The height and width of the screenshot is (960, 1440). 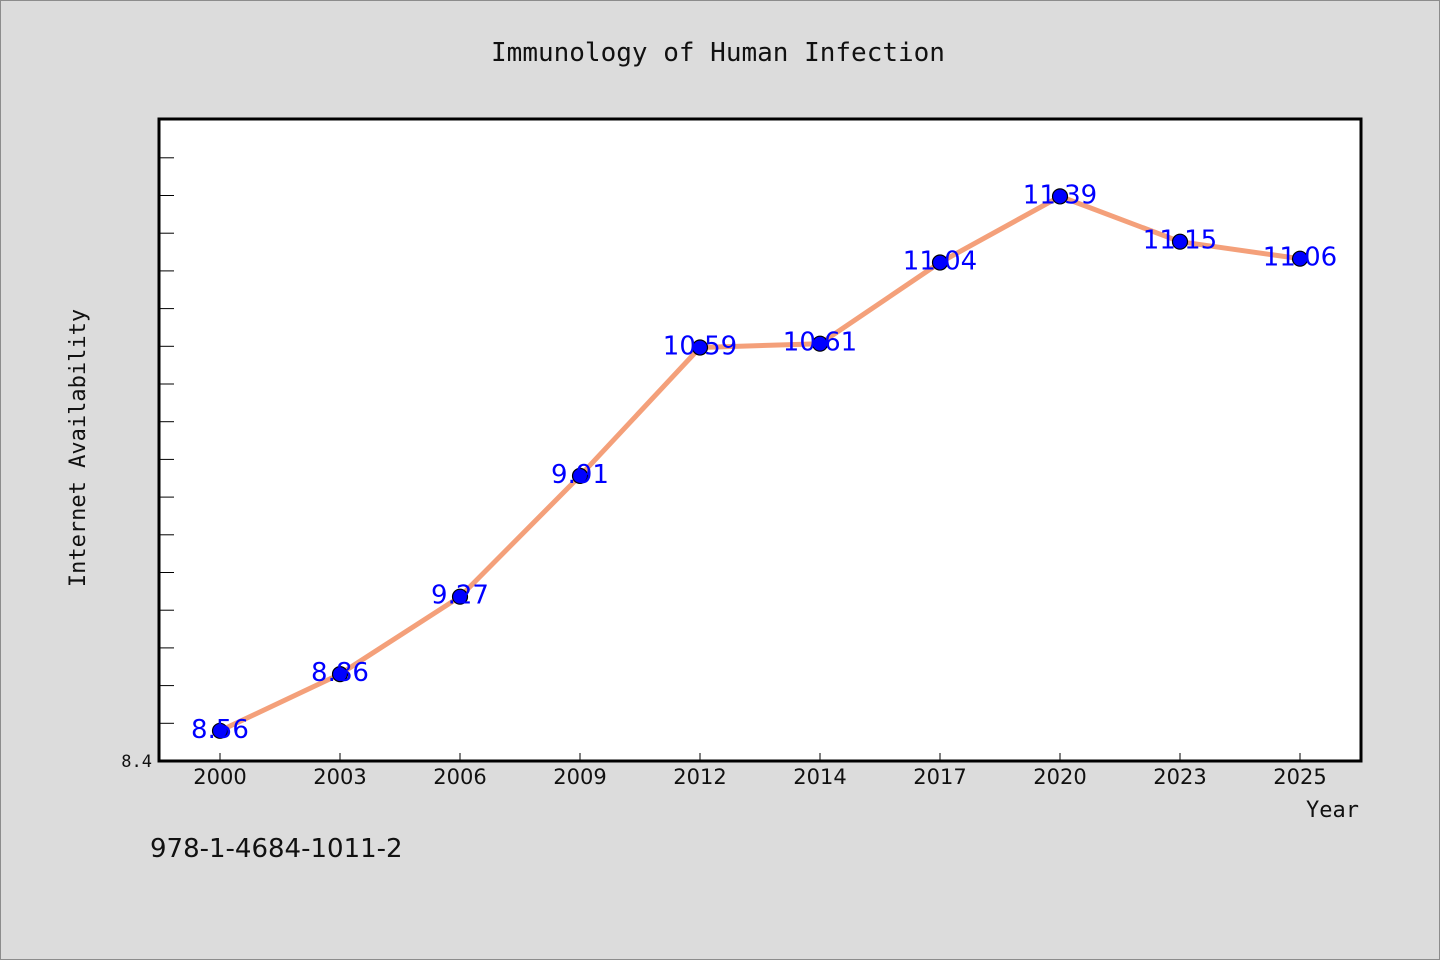 I want to click on data-label: 11.06, so click(x=1300, y=258).